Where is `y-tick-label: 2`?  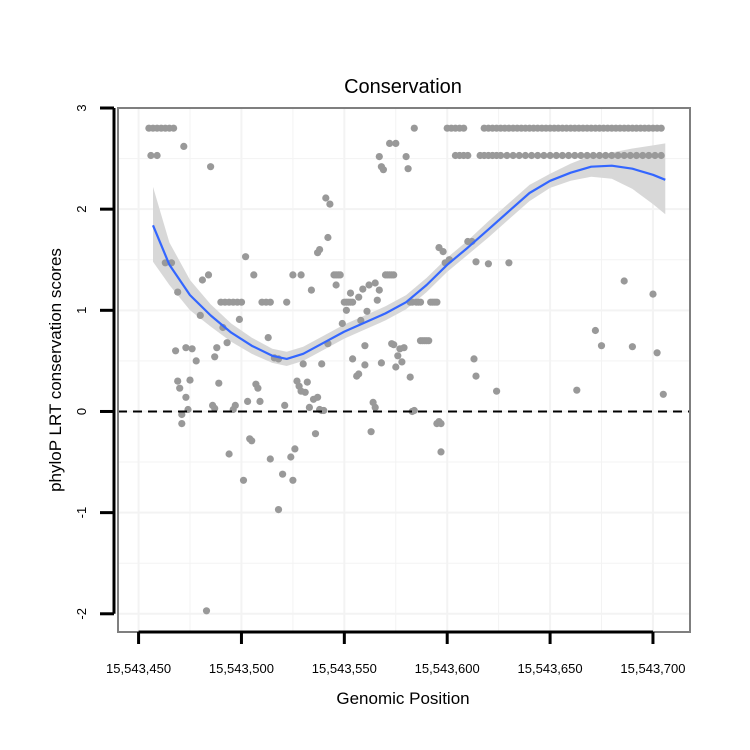
y-tick-label: 2 is located at coordinates (81, 209).